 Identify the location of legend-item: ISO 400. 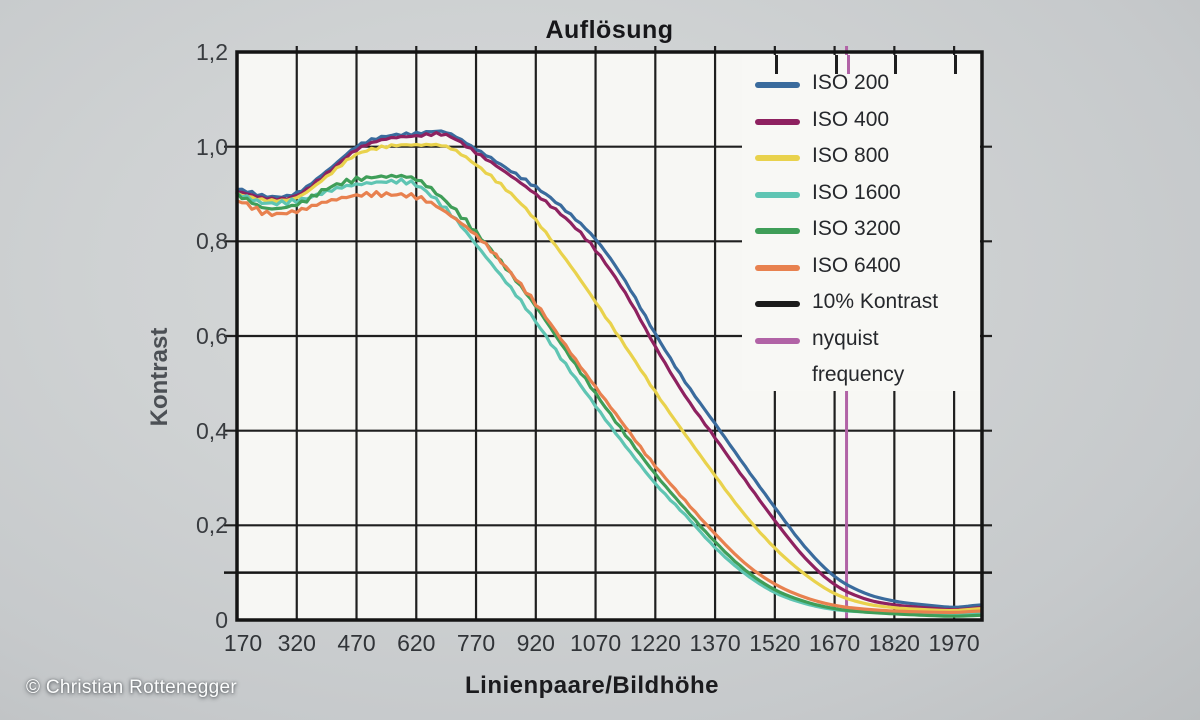
(861, 122).